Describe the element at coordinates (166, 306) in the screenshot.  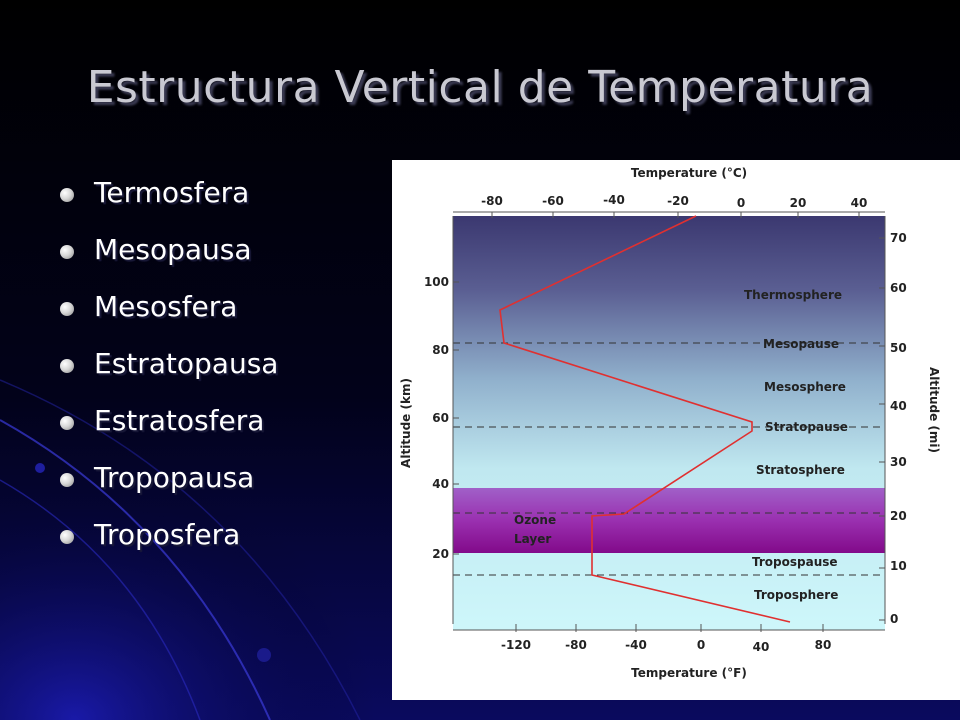
I see `bullet-text: Mesosfera` at that location.